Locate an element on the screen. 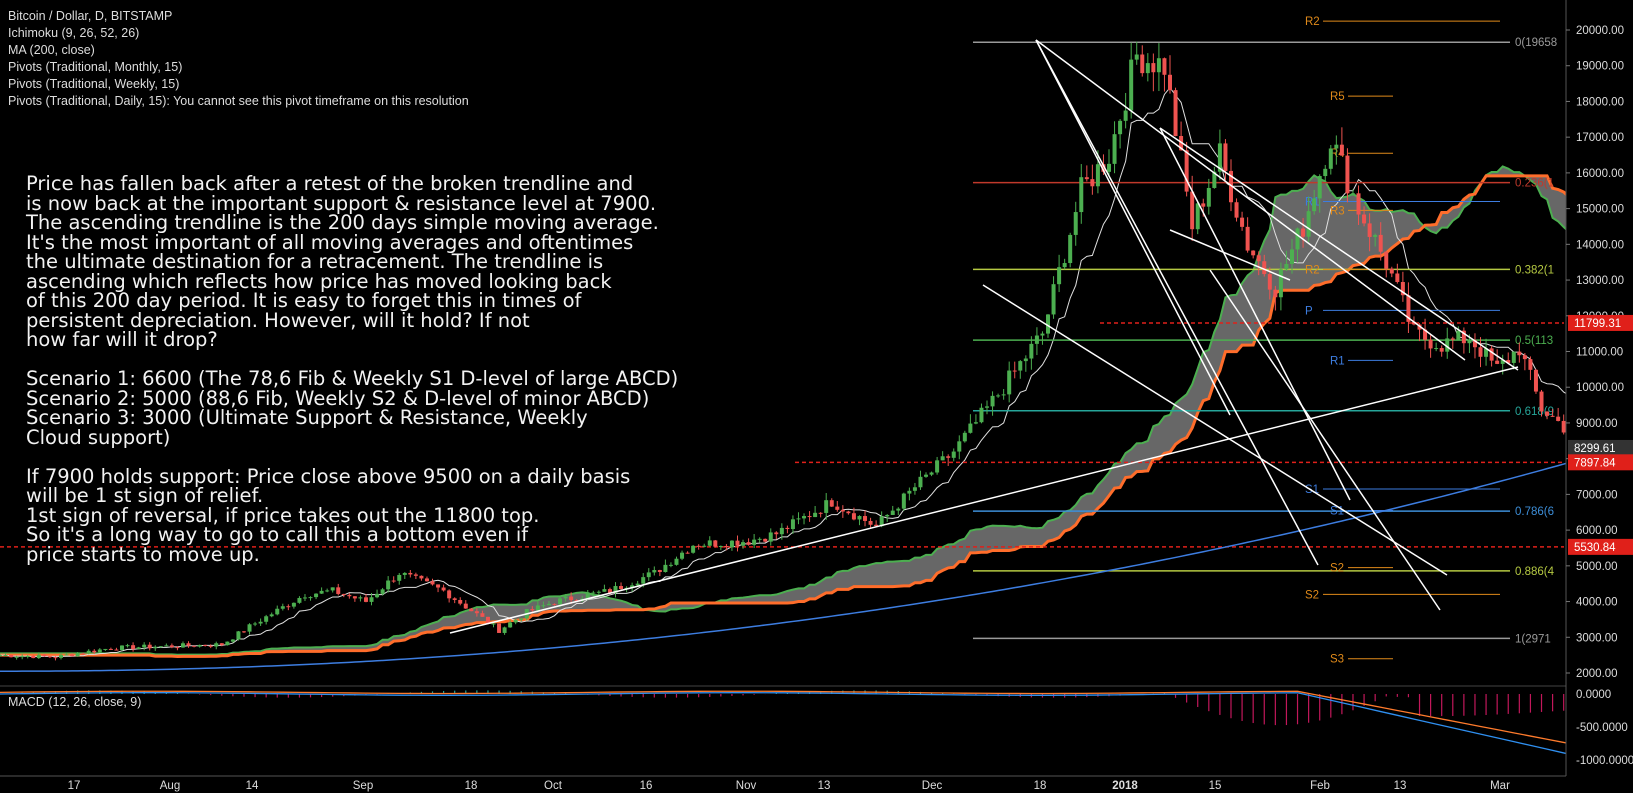 Image resolution: width=1633 pixels, height=793 pixels. legend-indicator: MA (200, close) is located at coordinates (51, 50).